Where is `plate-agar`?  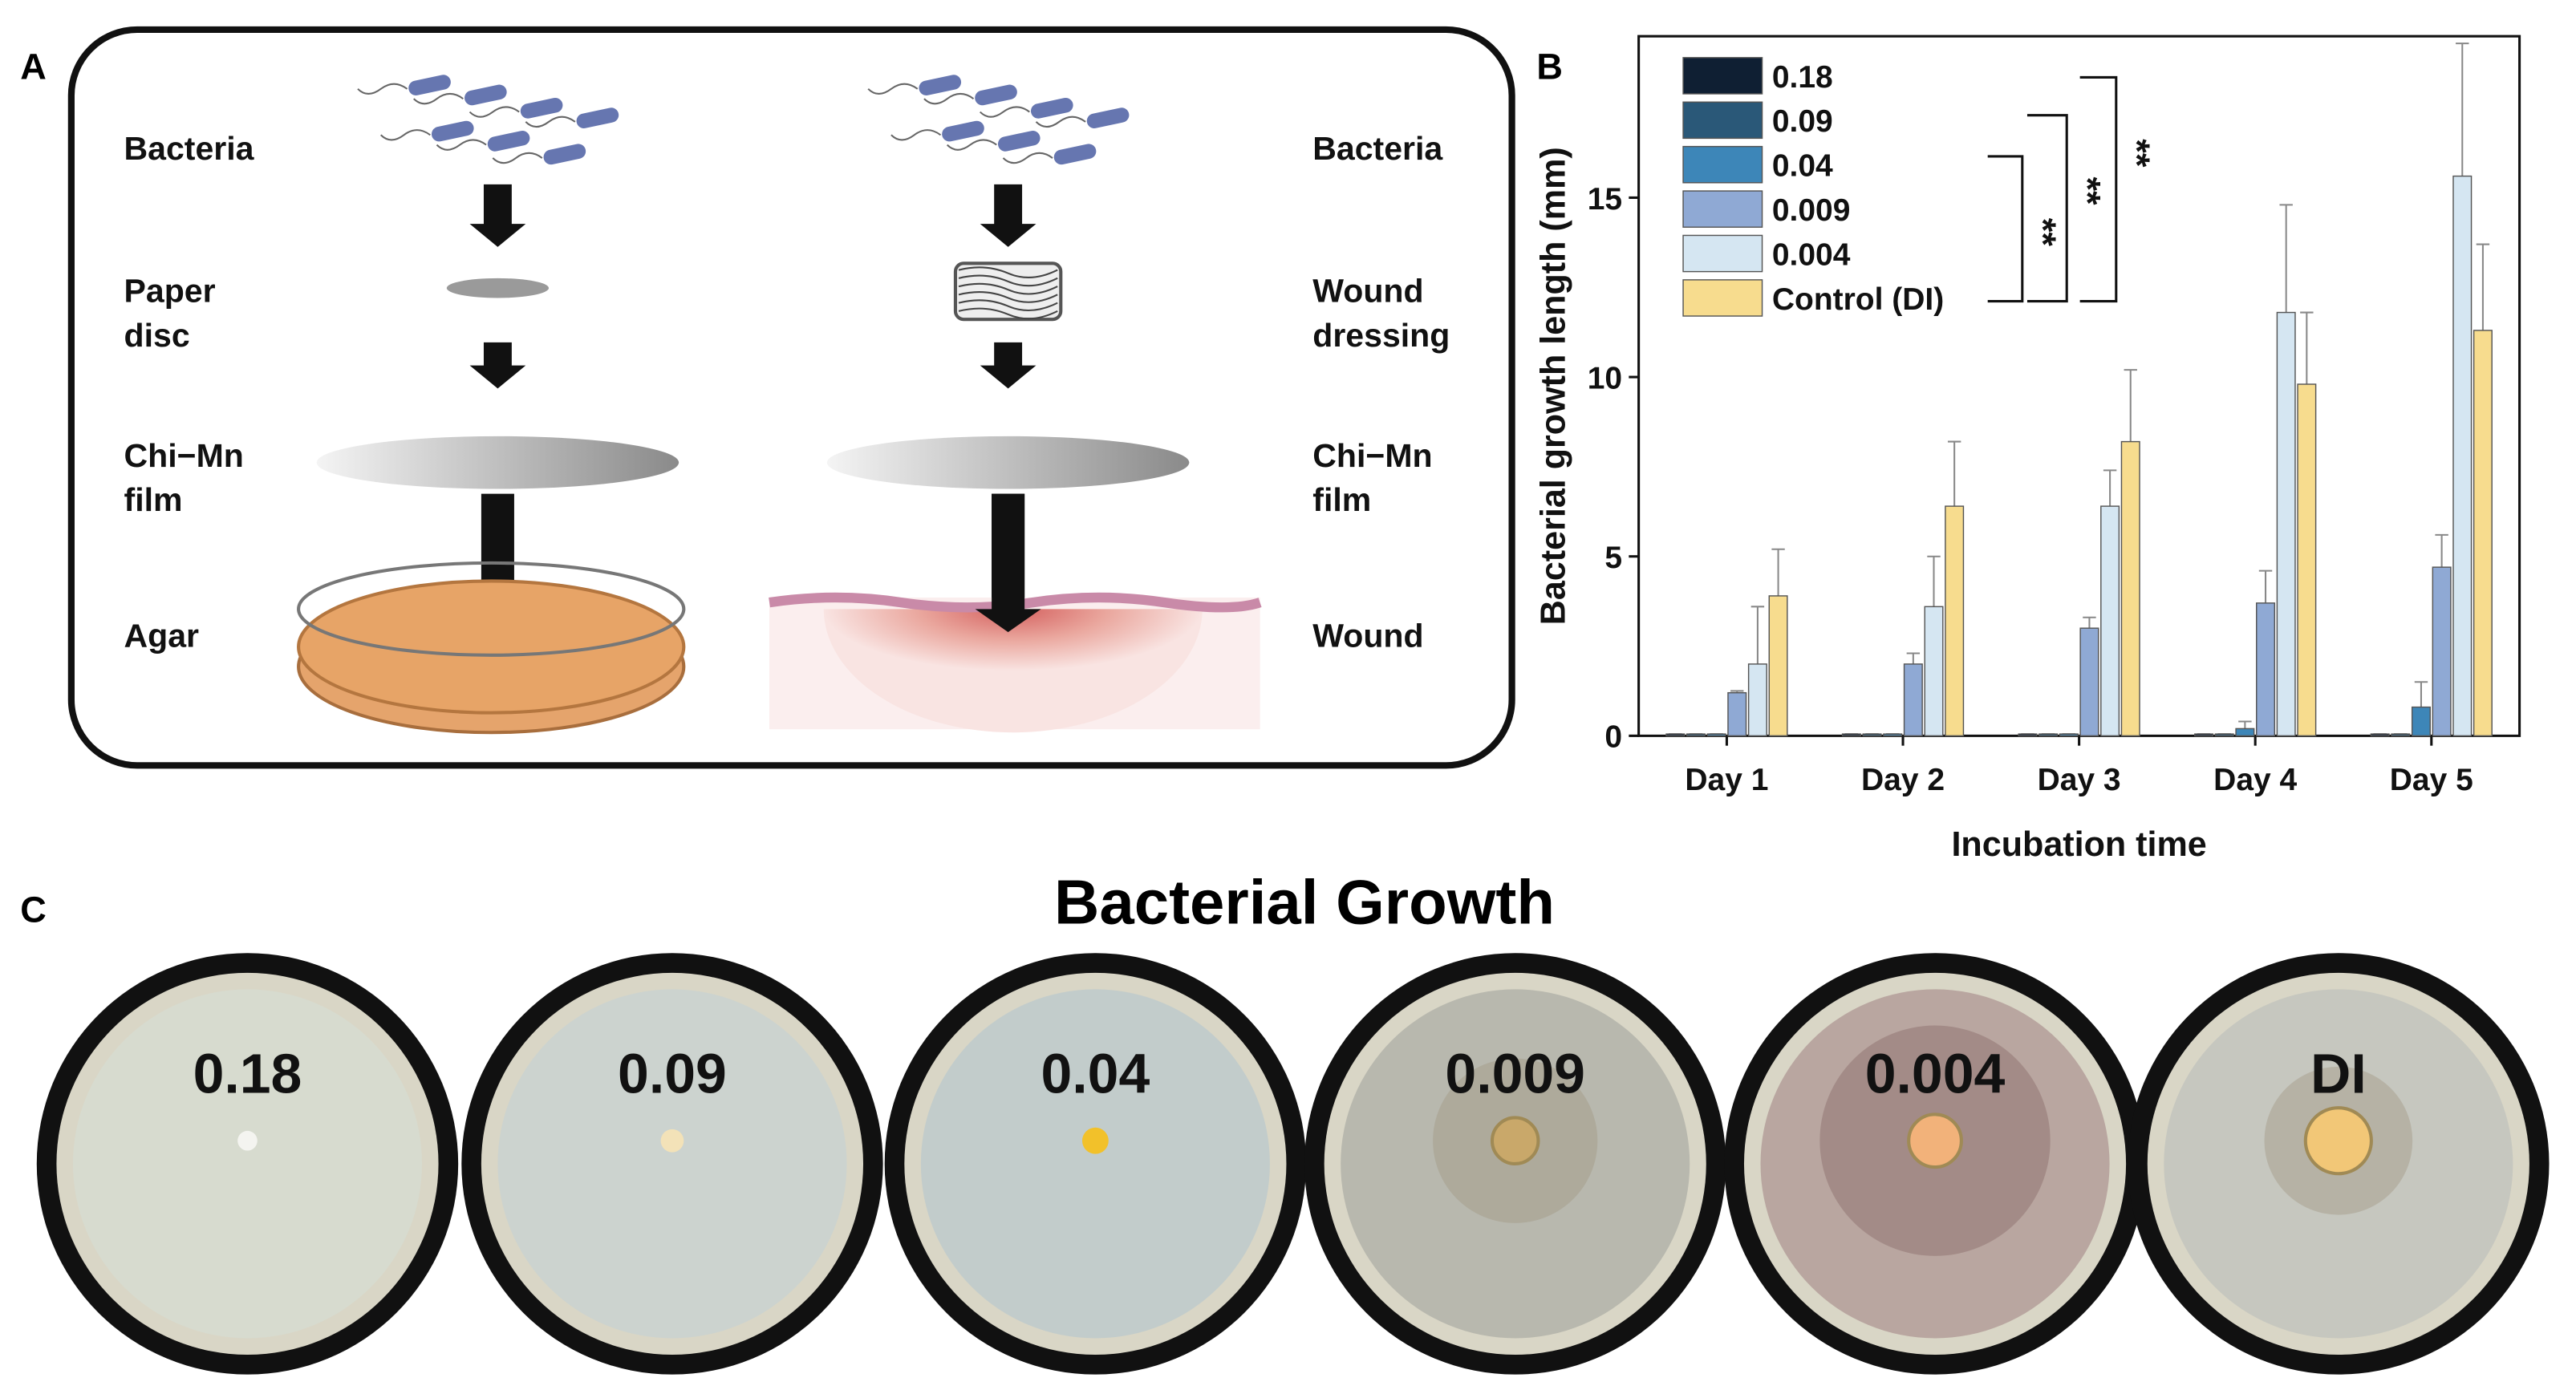
plate-agar is located at coordinates (247, 1164).